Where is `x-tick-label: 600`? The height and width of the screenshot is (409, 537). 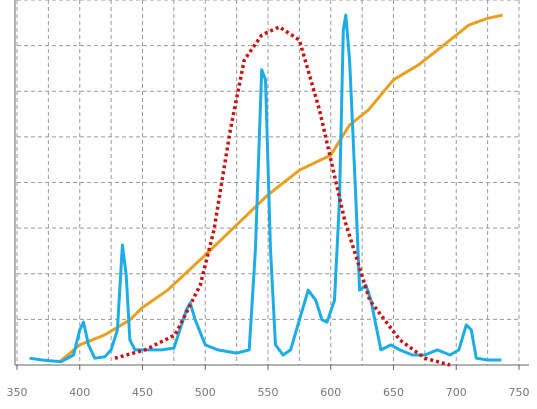 x-tick-label: 600 is located at coordinates (330, 392).